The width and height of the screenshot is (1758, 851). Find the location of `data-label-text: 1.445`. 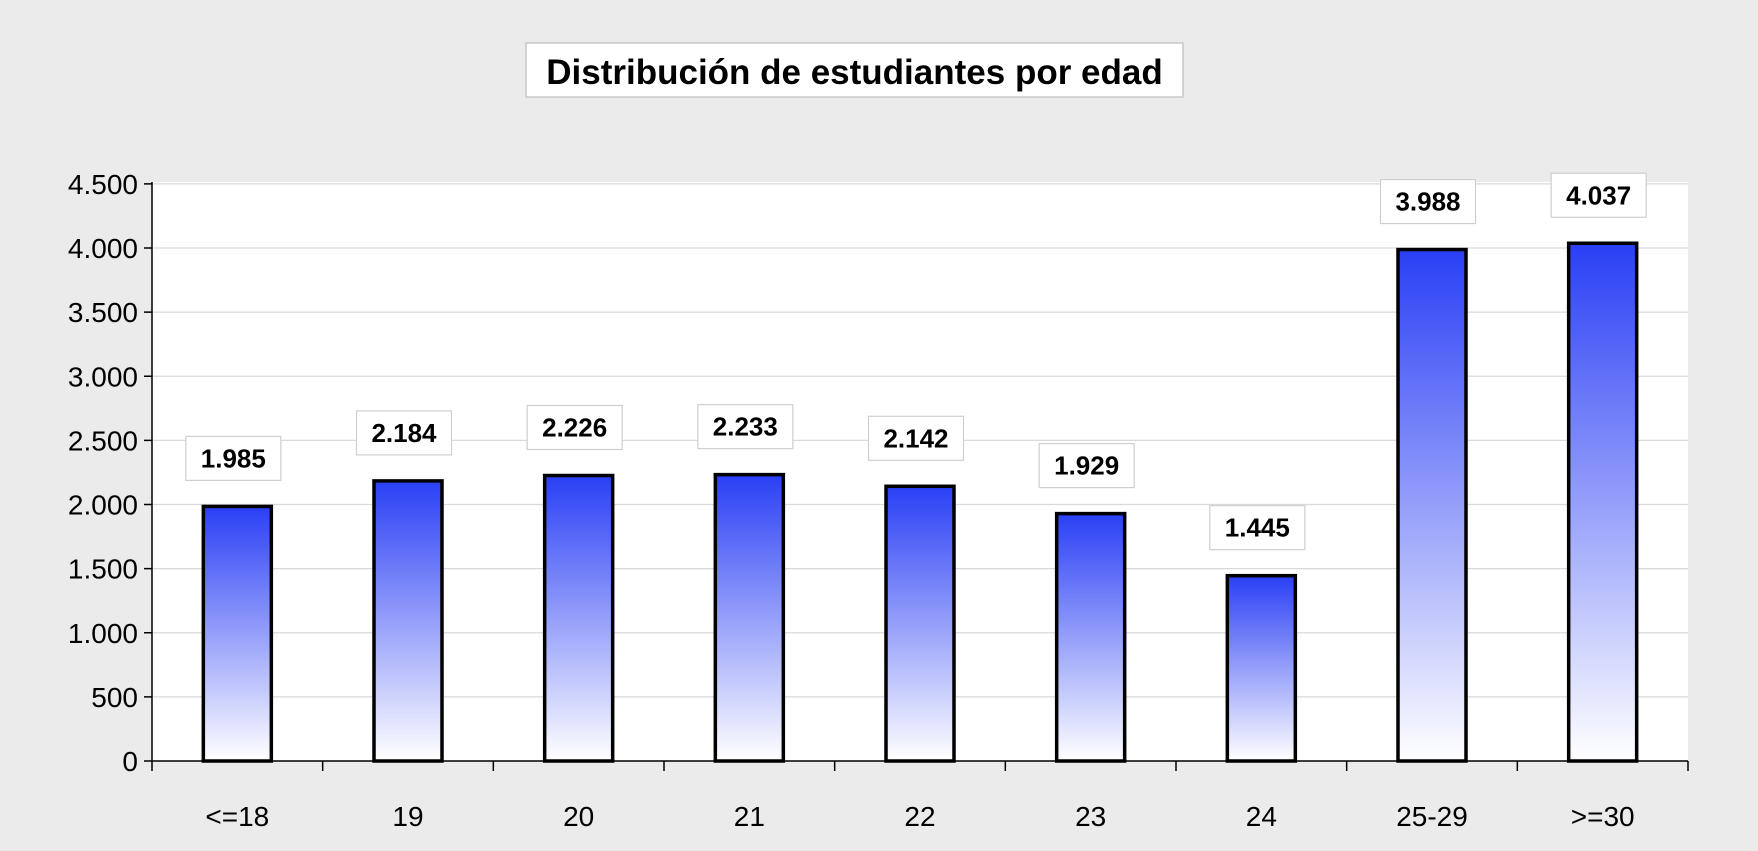

data-label-text: 1.445 is located at coordinates (1257, 528).